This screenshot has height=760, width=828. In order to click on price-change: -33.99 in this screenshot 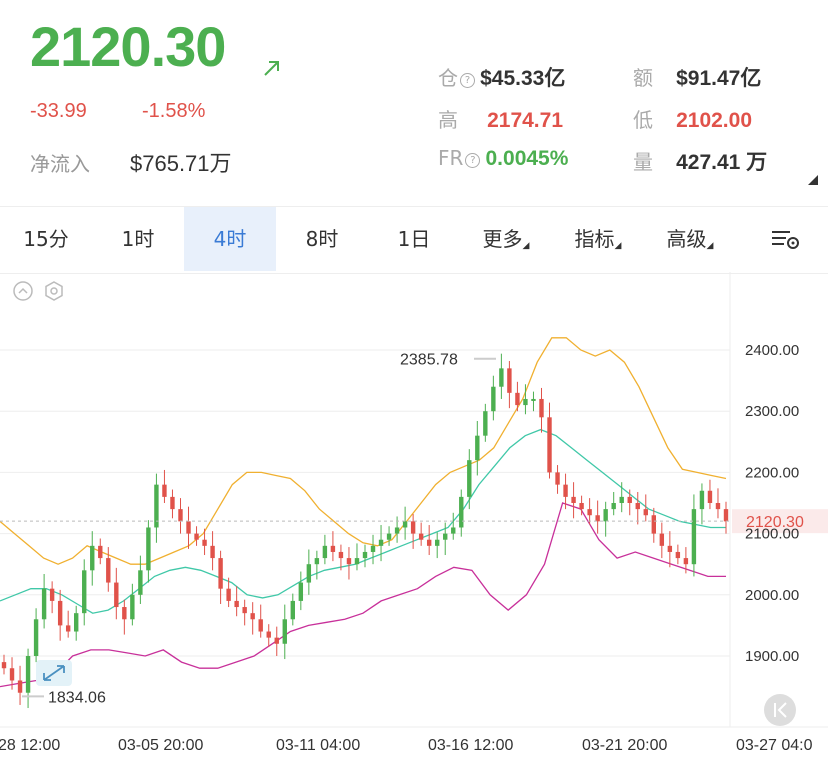, I will do `click(58, 111)`.